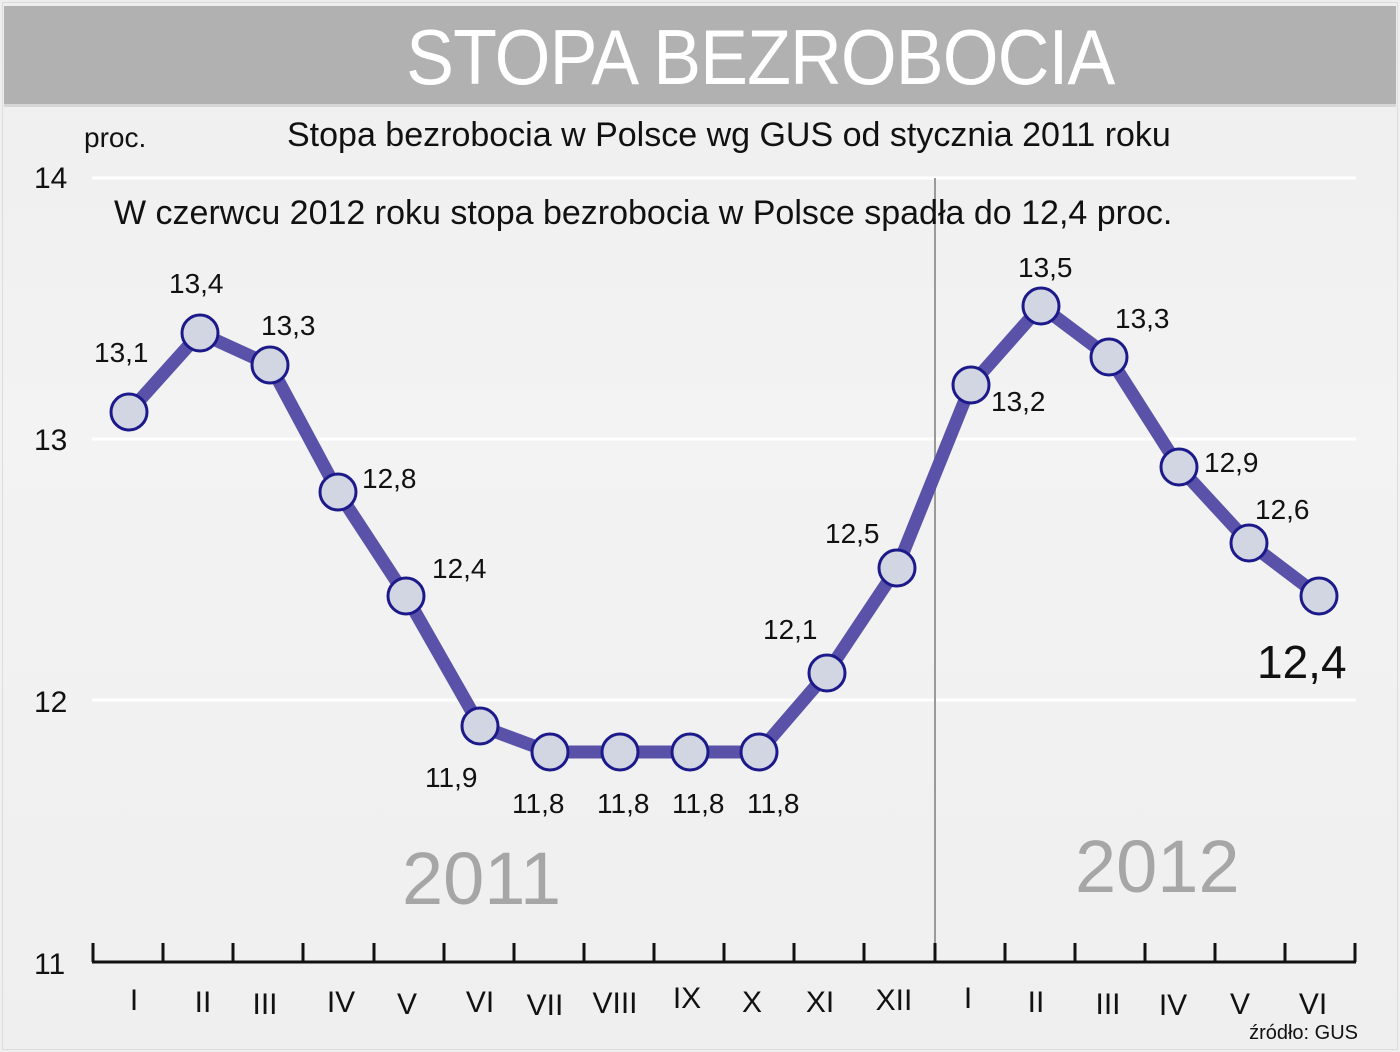  Describe the element at coordinates (790, 629) in the screenshot. I see `data-label: 12,1` at that location.